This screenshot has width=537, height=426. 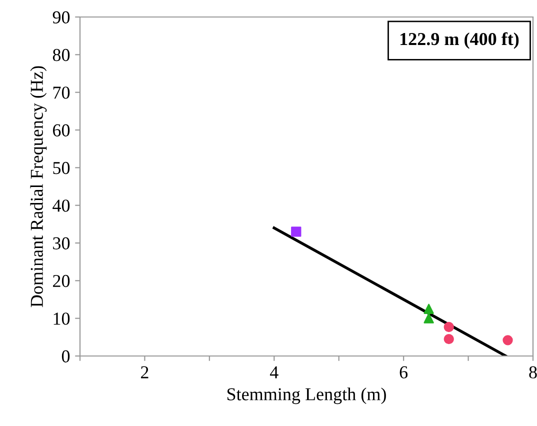 What do you see at coordinates (274, 372) in the screenshot?
I see `x-tick-label: 4` at bounding box center [274, 372].